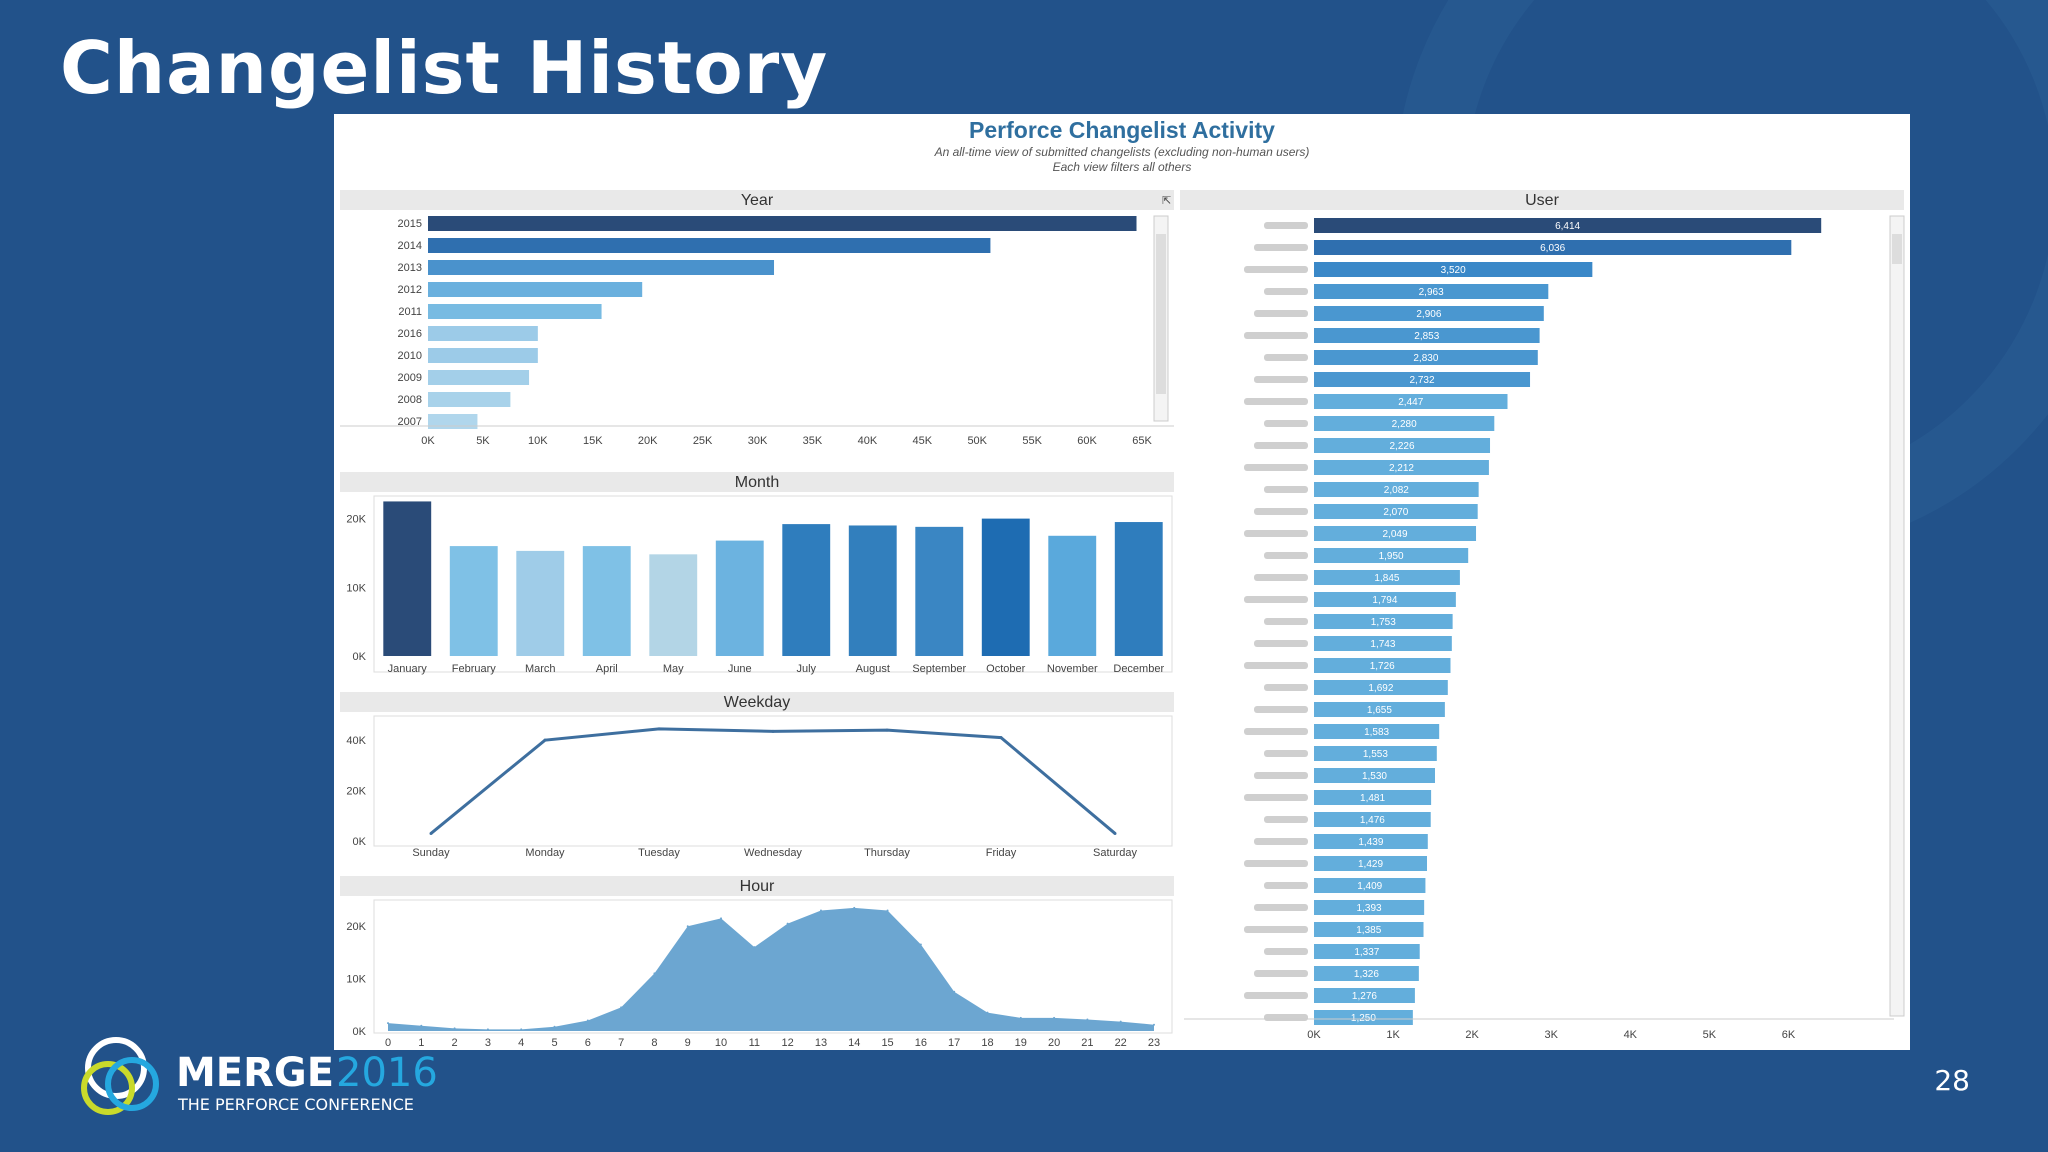 This screenshot has height=1152, width=2048. What do you see at coordinates (410, 224) in the screenshot?
I see `year-label: 2015` at bounding box center [410, 224].